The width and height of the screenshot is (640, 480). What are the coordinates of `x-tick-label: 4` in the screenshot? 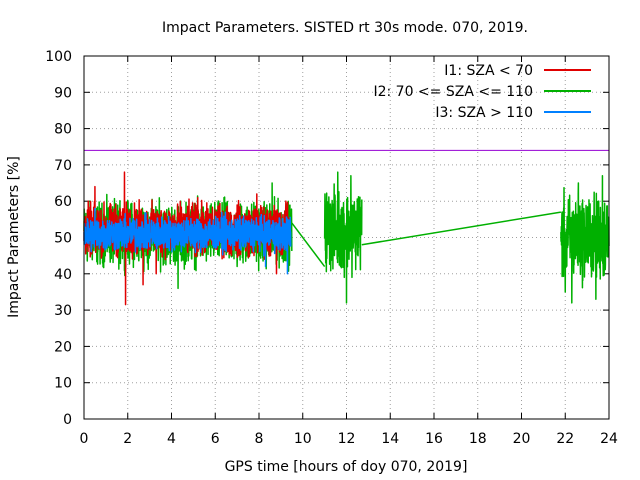 It's located at (171, 439).